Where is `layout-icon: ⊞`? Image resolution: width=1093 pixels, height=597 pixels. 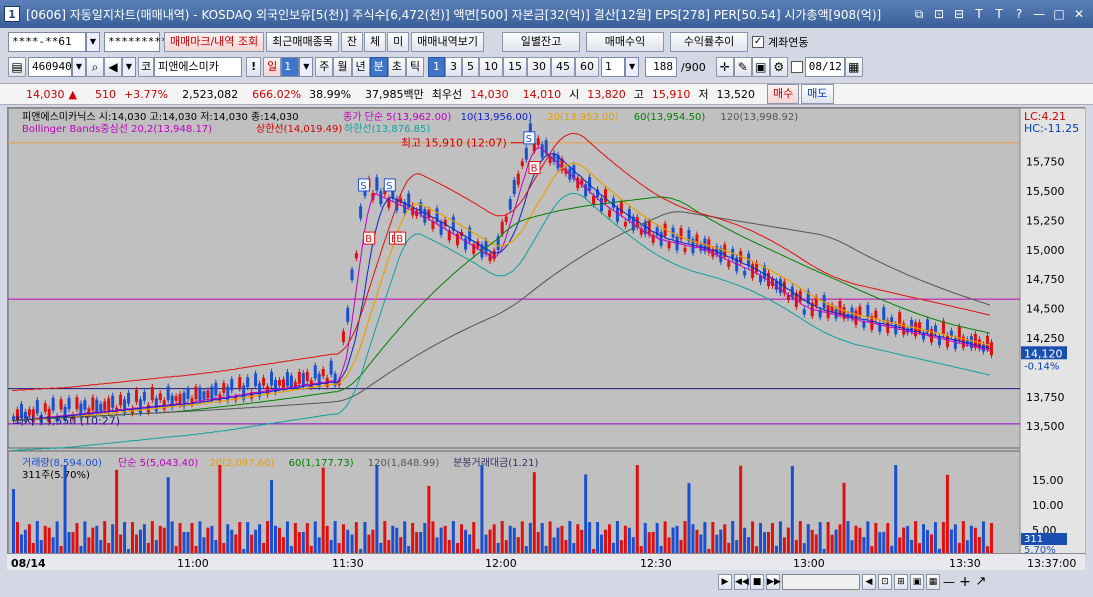
layout-icon: ⊞ is located at coordinates (901, 582).